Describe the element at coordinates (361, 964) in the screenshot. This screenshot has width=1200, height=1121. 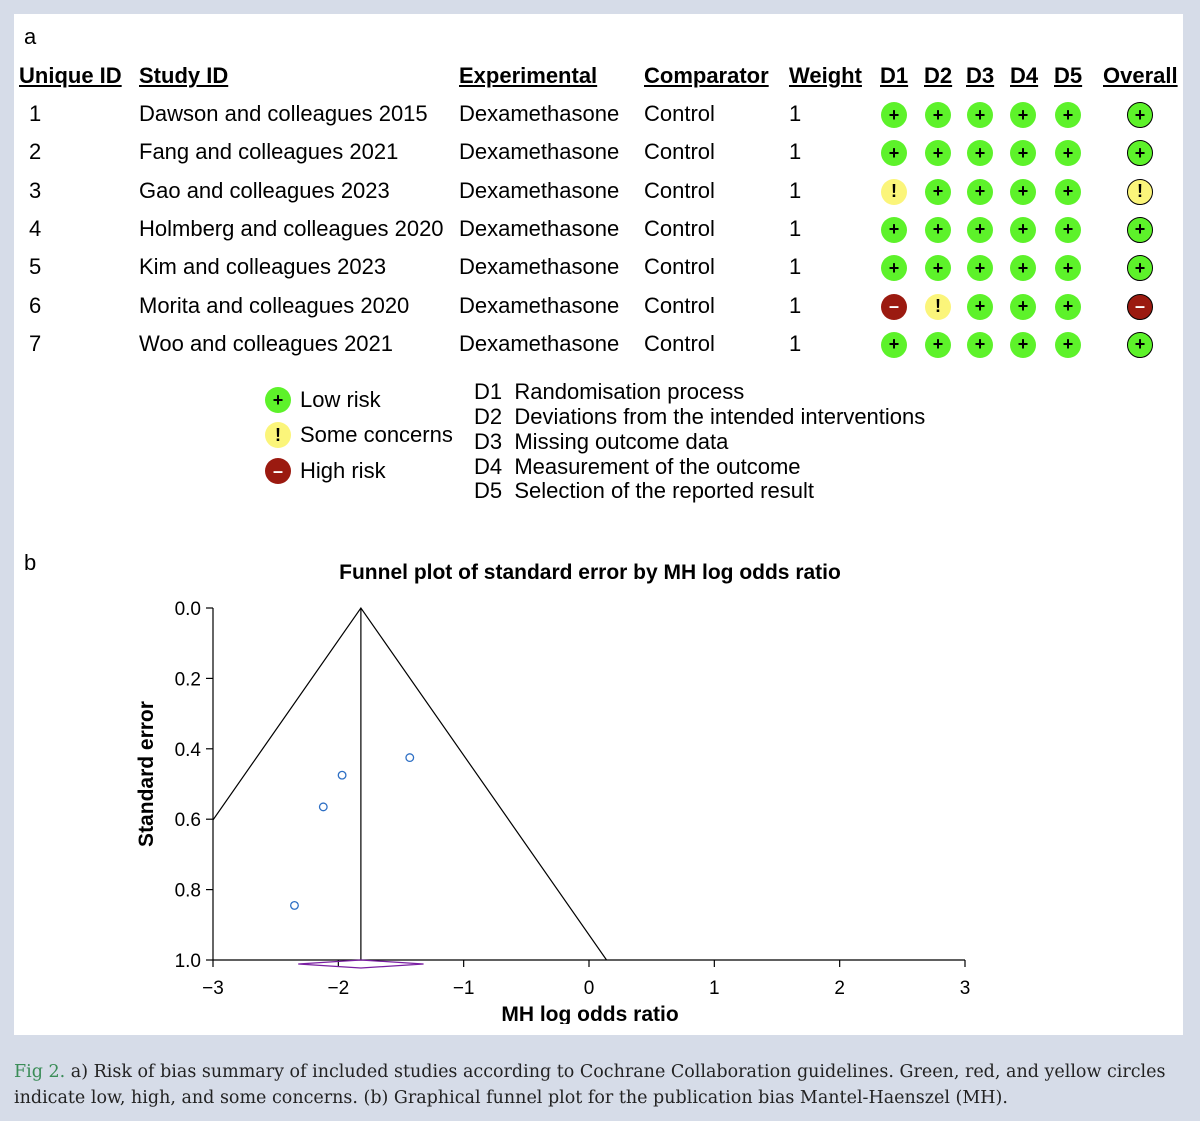
I see `summary-diamond` at that location.